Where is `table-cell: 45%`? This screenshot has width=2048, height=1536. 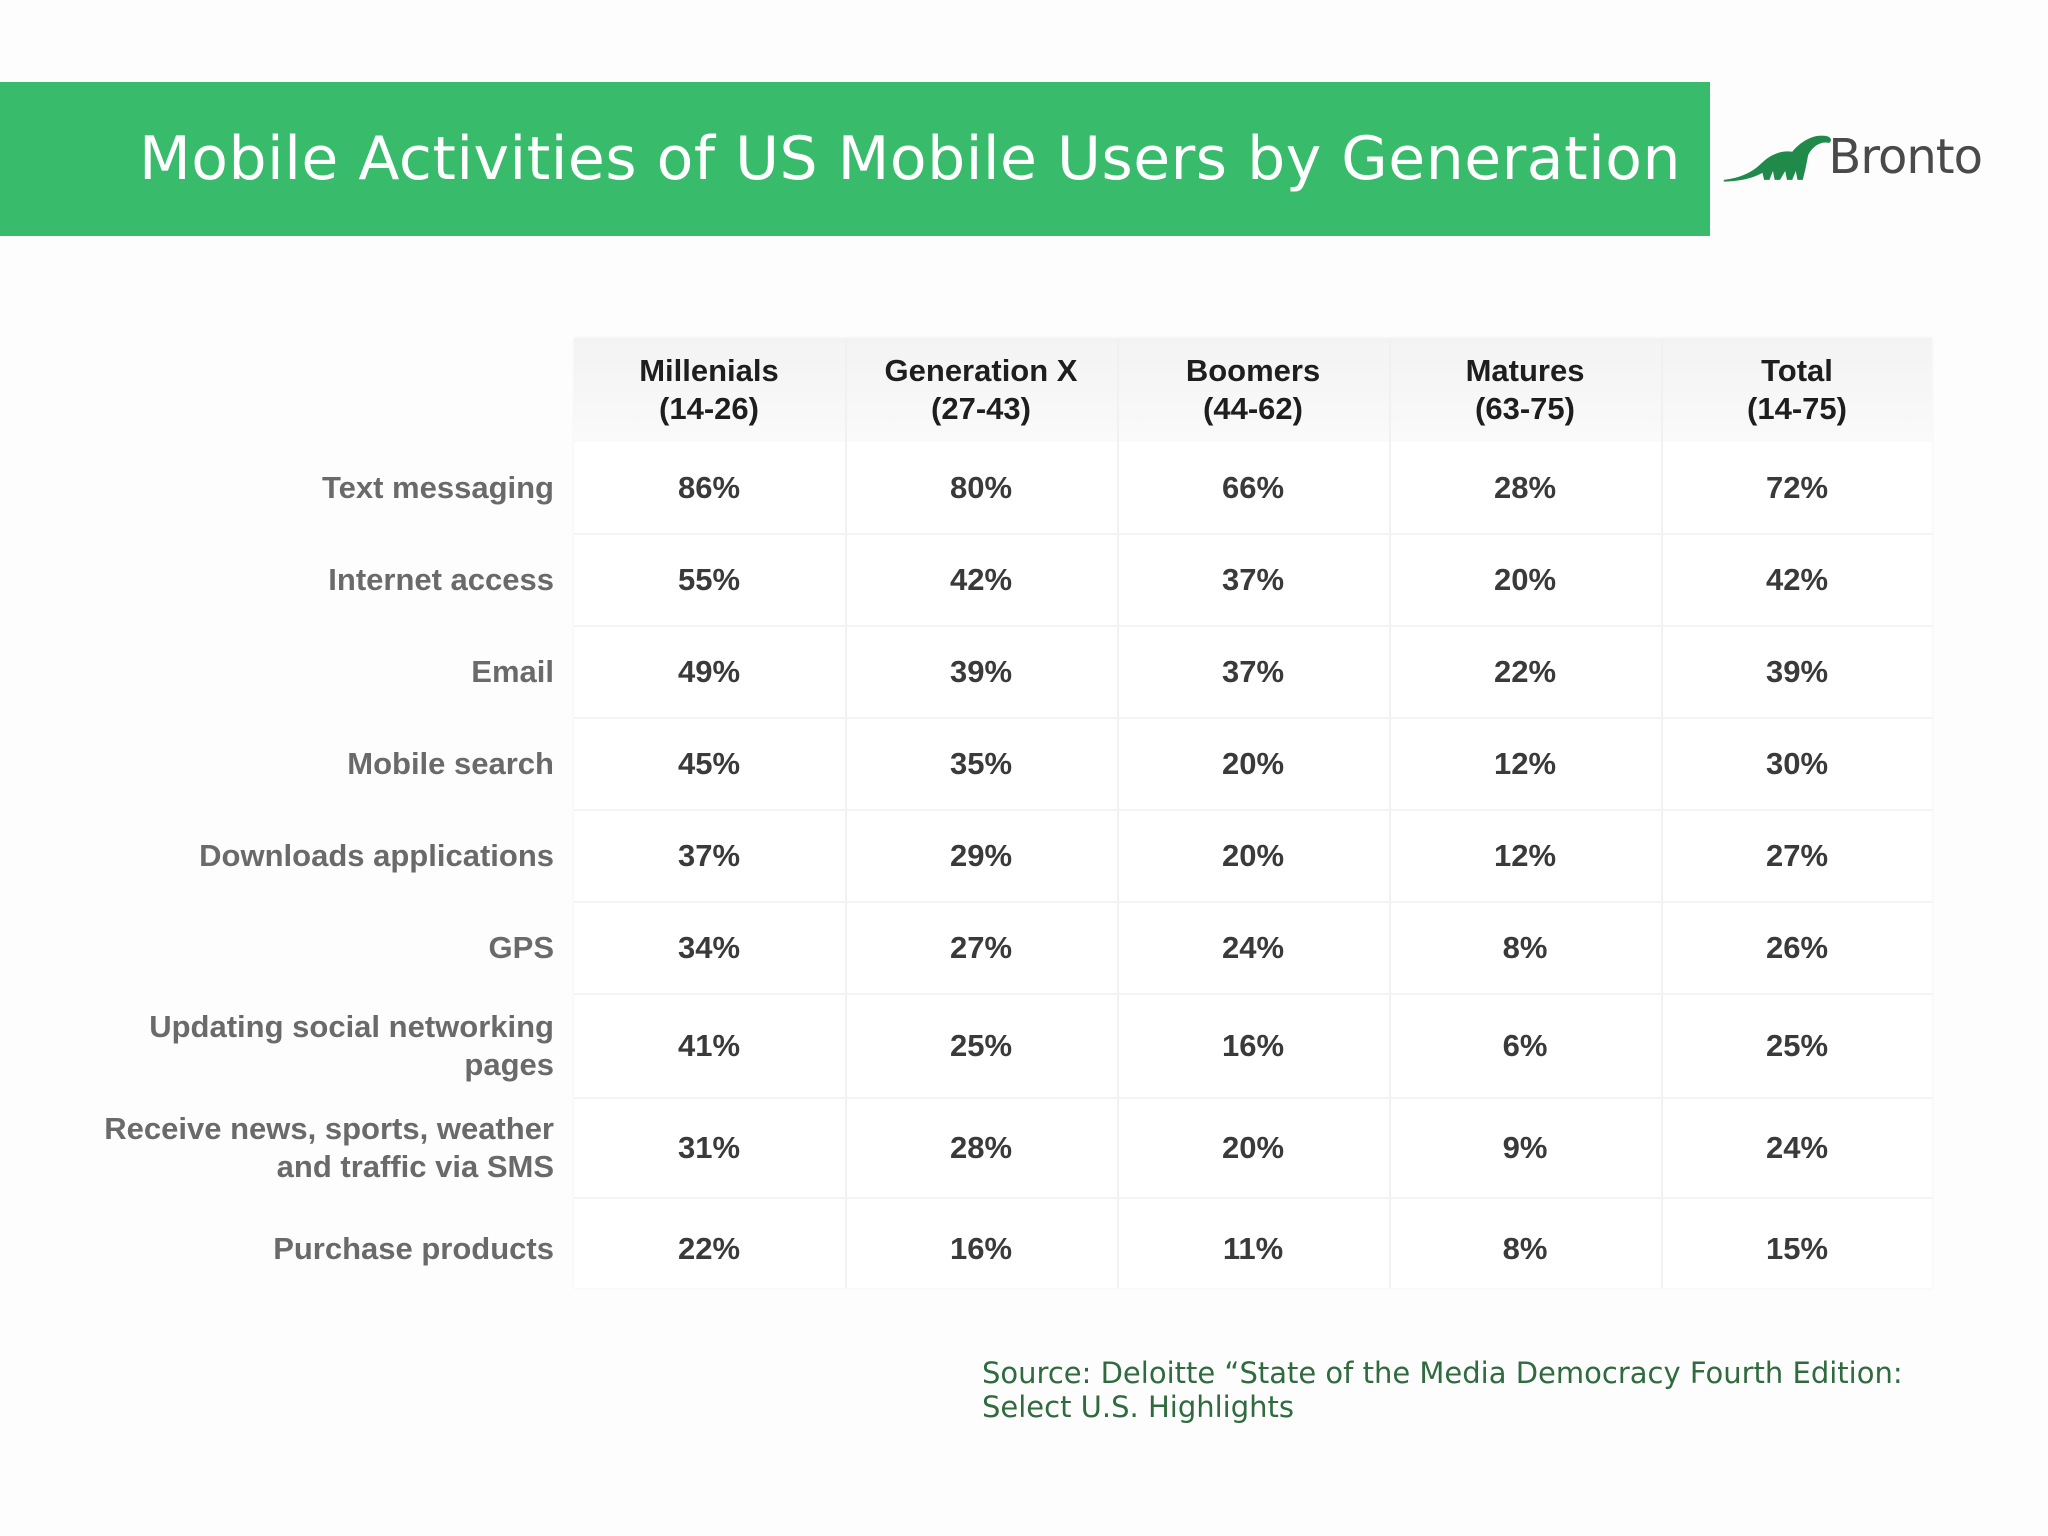
table-cell: 45% is located at coordinates (709, 763).